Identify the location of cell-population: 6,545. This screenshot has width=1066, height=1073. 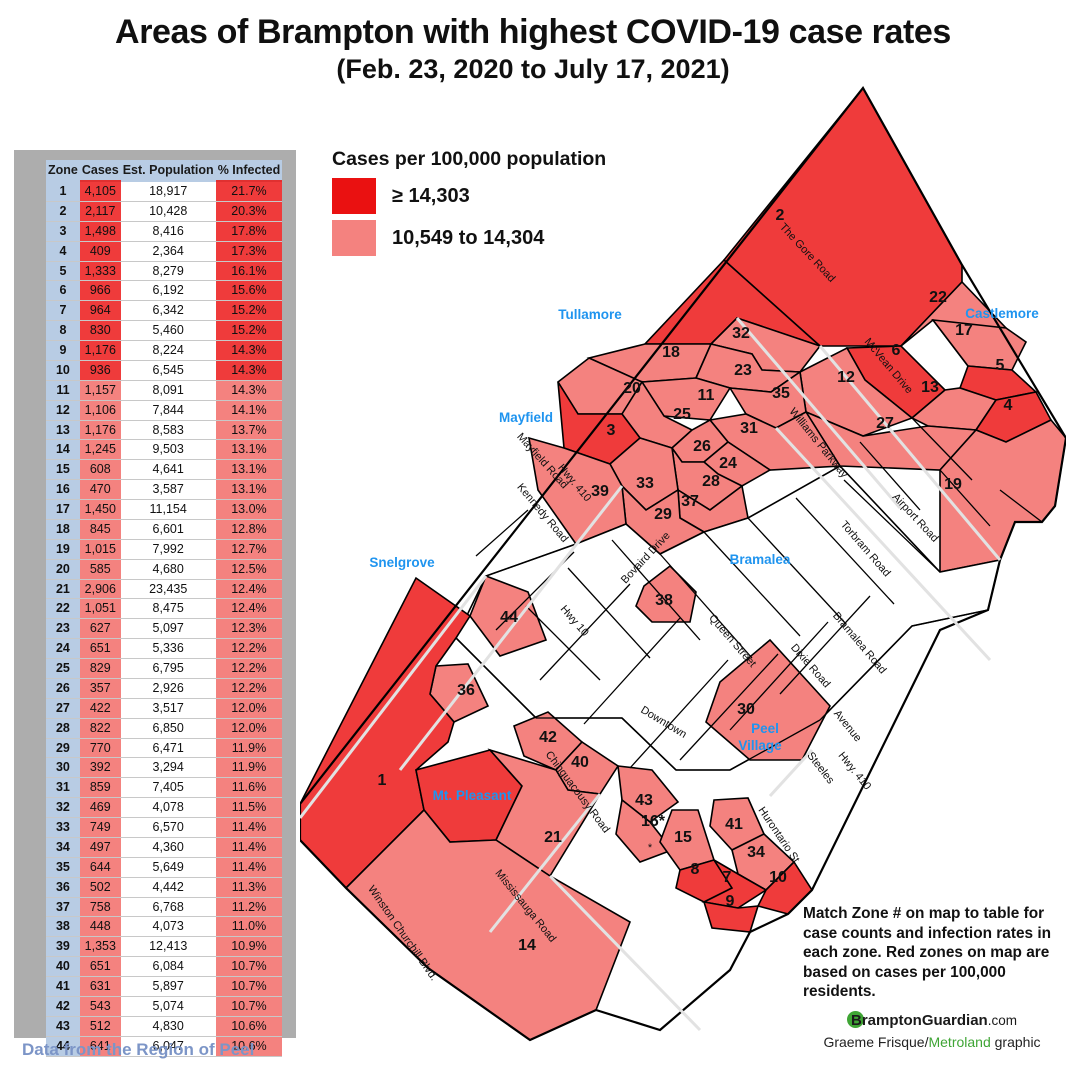
(168, 370).